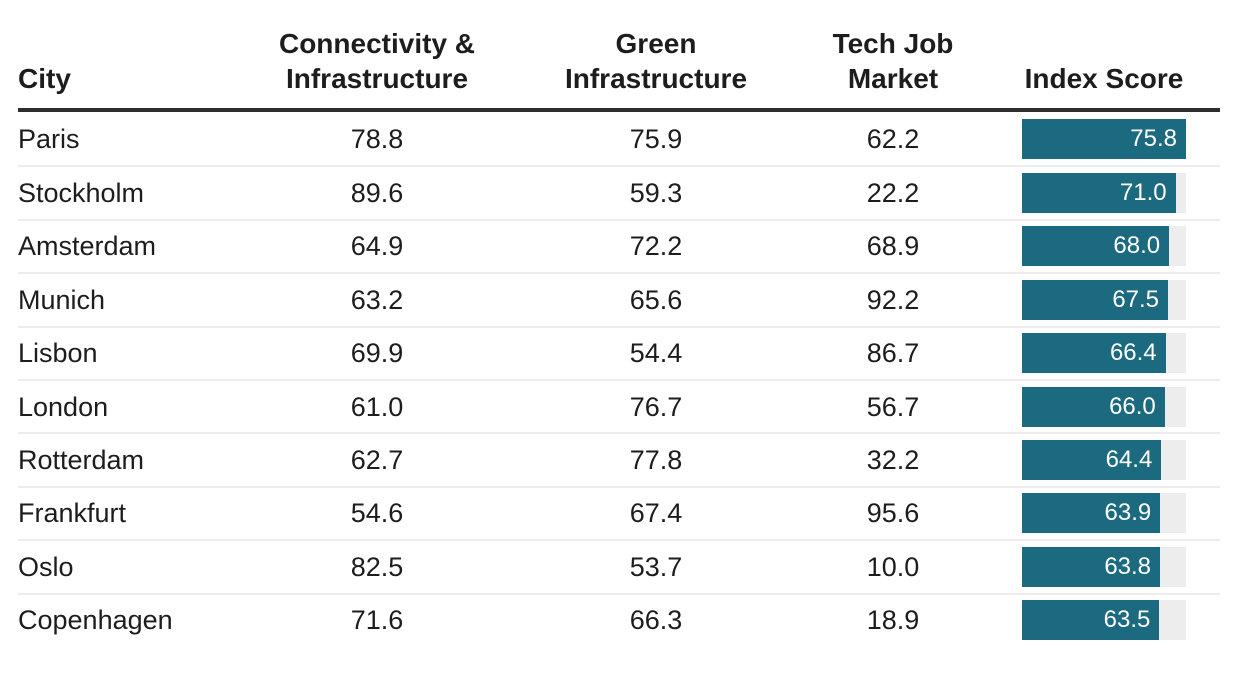 This screenshot has height=673, width=1235. I want to click on tech-cell: 68.9, so click(893, 246).